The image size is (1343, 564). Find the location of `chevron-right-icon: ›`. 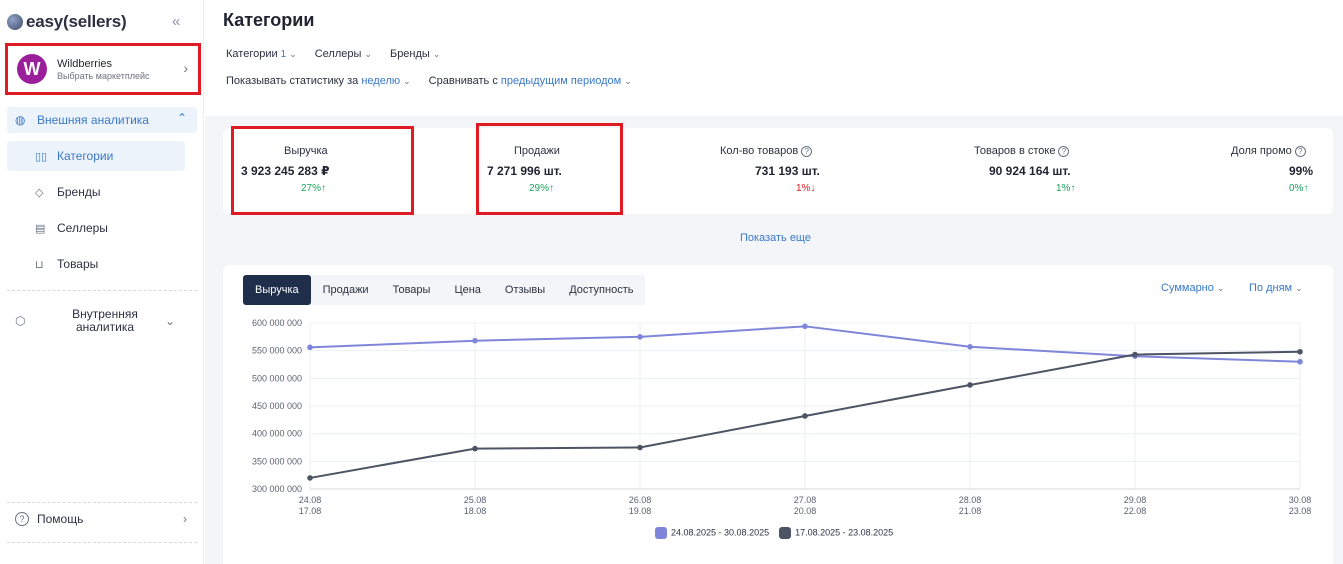

chevron-right-icon: › is located at coordinates (185, 519).